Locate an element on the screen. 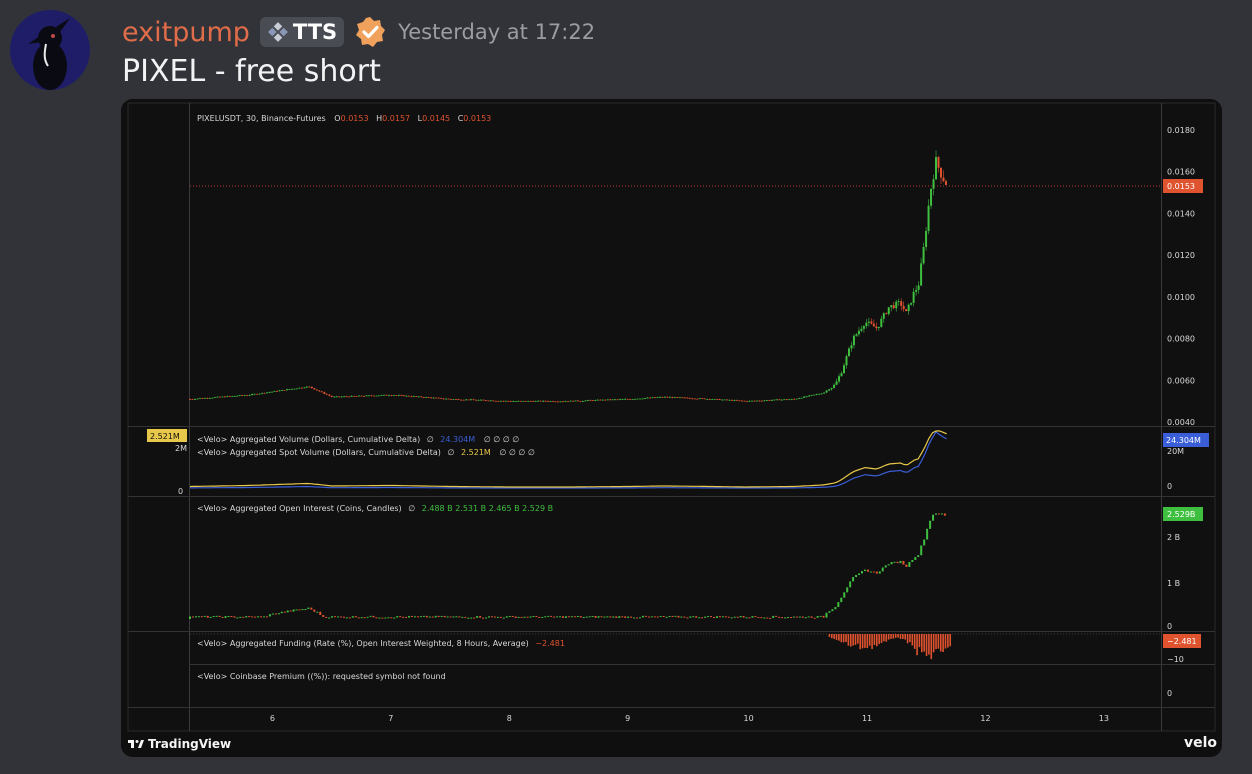 Image resolution: width=1252 pixels, height=774 pixels. tradingview-icon is located at coordinates (136, 744).